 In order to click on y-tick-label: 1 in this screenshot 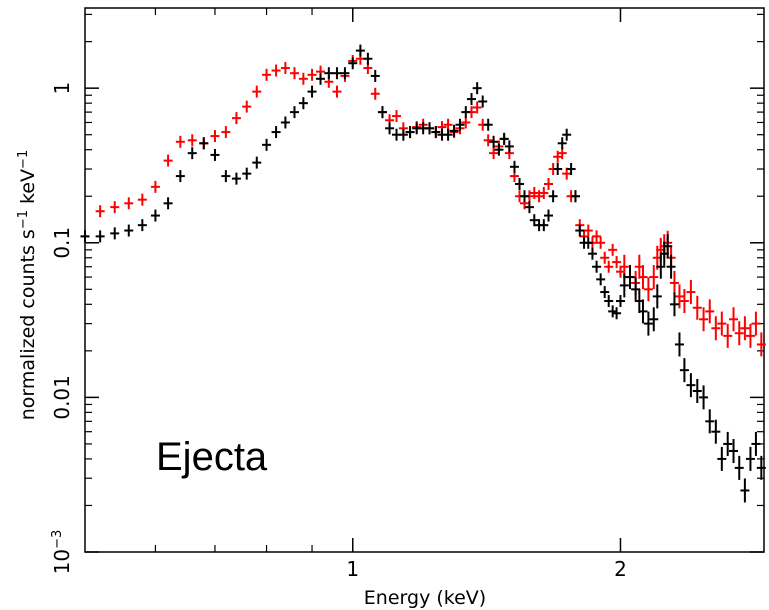, I will do `click(62, 88)`.